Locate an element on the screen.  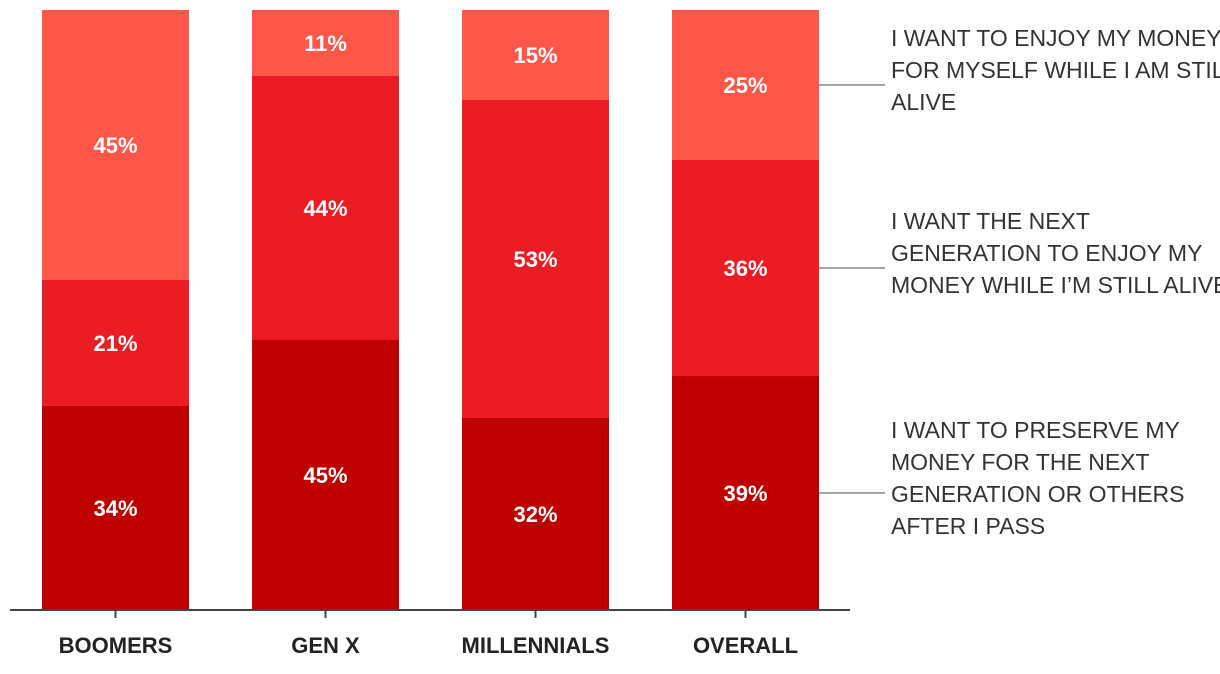
bar-segment-overall-enjoy is located at coordinates (745, 85).